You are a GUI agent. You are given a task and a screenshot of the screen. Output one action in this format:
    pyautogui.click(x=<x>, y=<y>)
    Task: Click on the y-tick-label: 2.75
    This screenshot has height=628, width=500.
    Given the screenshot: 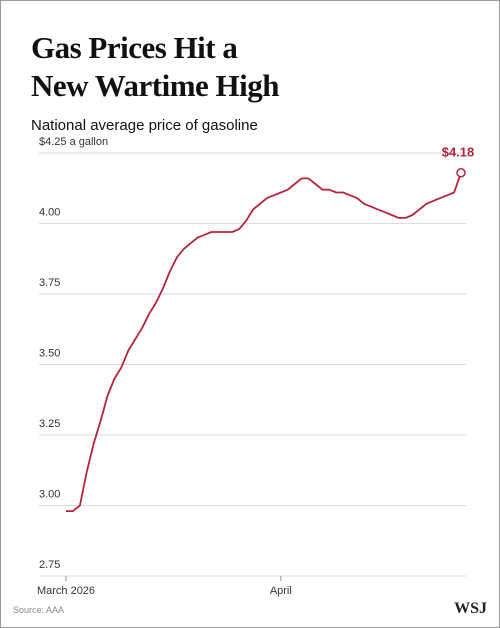 What is the action you would take?
    pyautogui.click(x=49, y=565)
    